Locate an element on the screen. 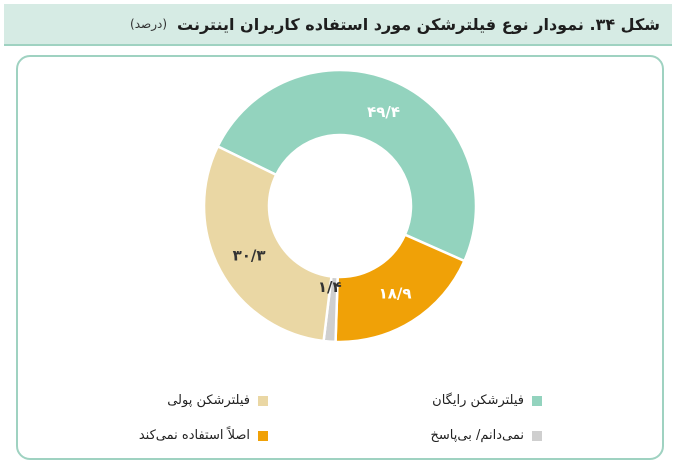  legend-item-dontknow: نمی‌دانم/ بی‌پاسخ is located at coordinates (486, 435).